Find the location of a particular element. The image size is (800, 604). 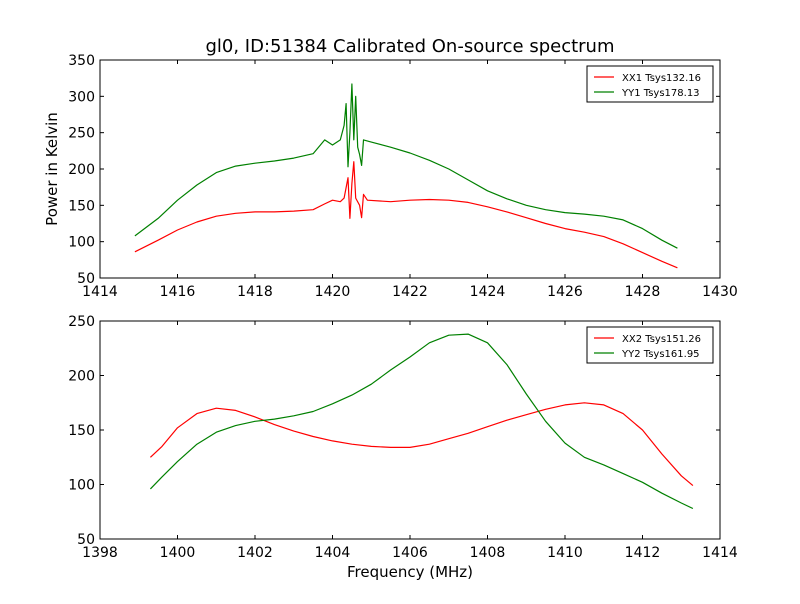

x-tick-label: 1402 is located at coordinates (255, 553).